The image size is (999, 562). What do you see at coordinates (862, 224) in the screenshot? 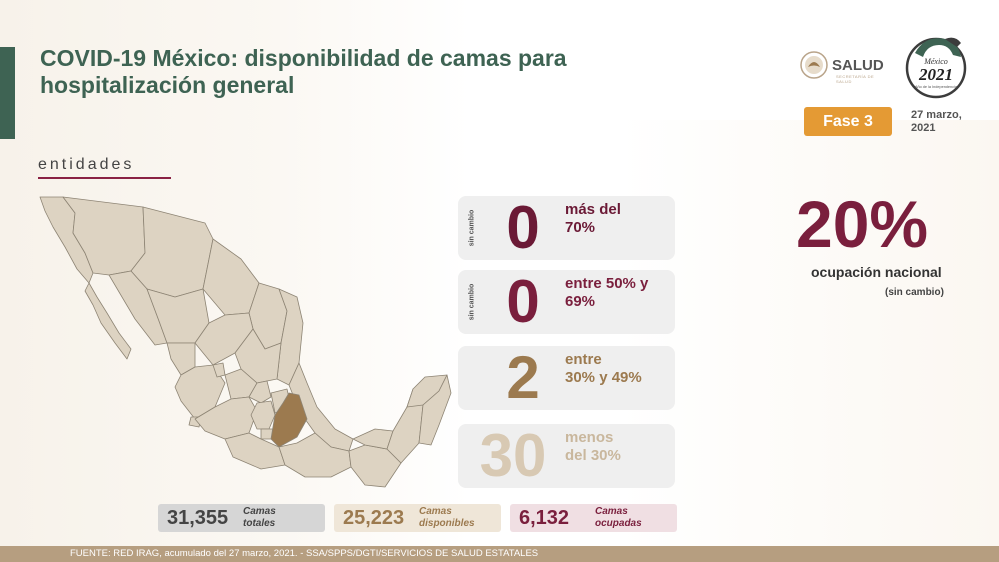
I see `national-occupancy-value: 20%` at bounding box center [862, 224].